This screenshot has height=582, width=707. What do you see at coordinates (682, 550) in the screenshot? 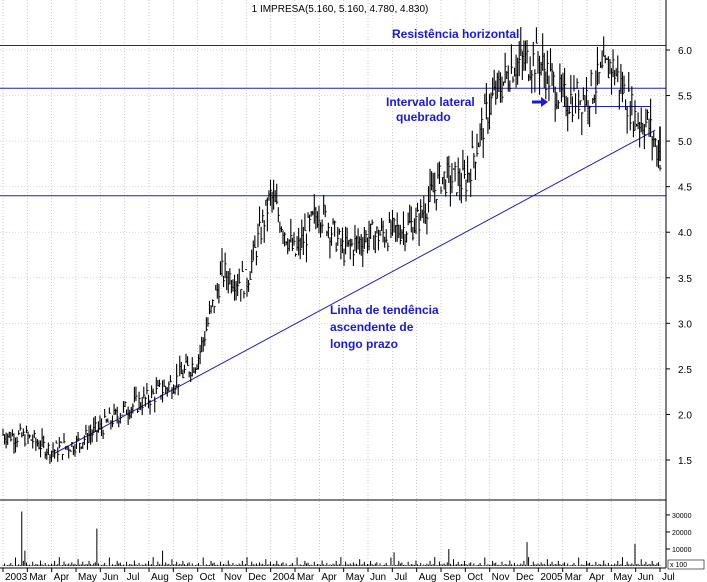
I see `volume-tick-label: 10000` at bounding box center [682, 550].